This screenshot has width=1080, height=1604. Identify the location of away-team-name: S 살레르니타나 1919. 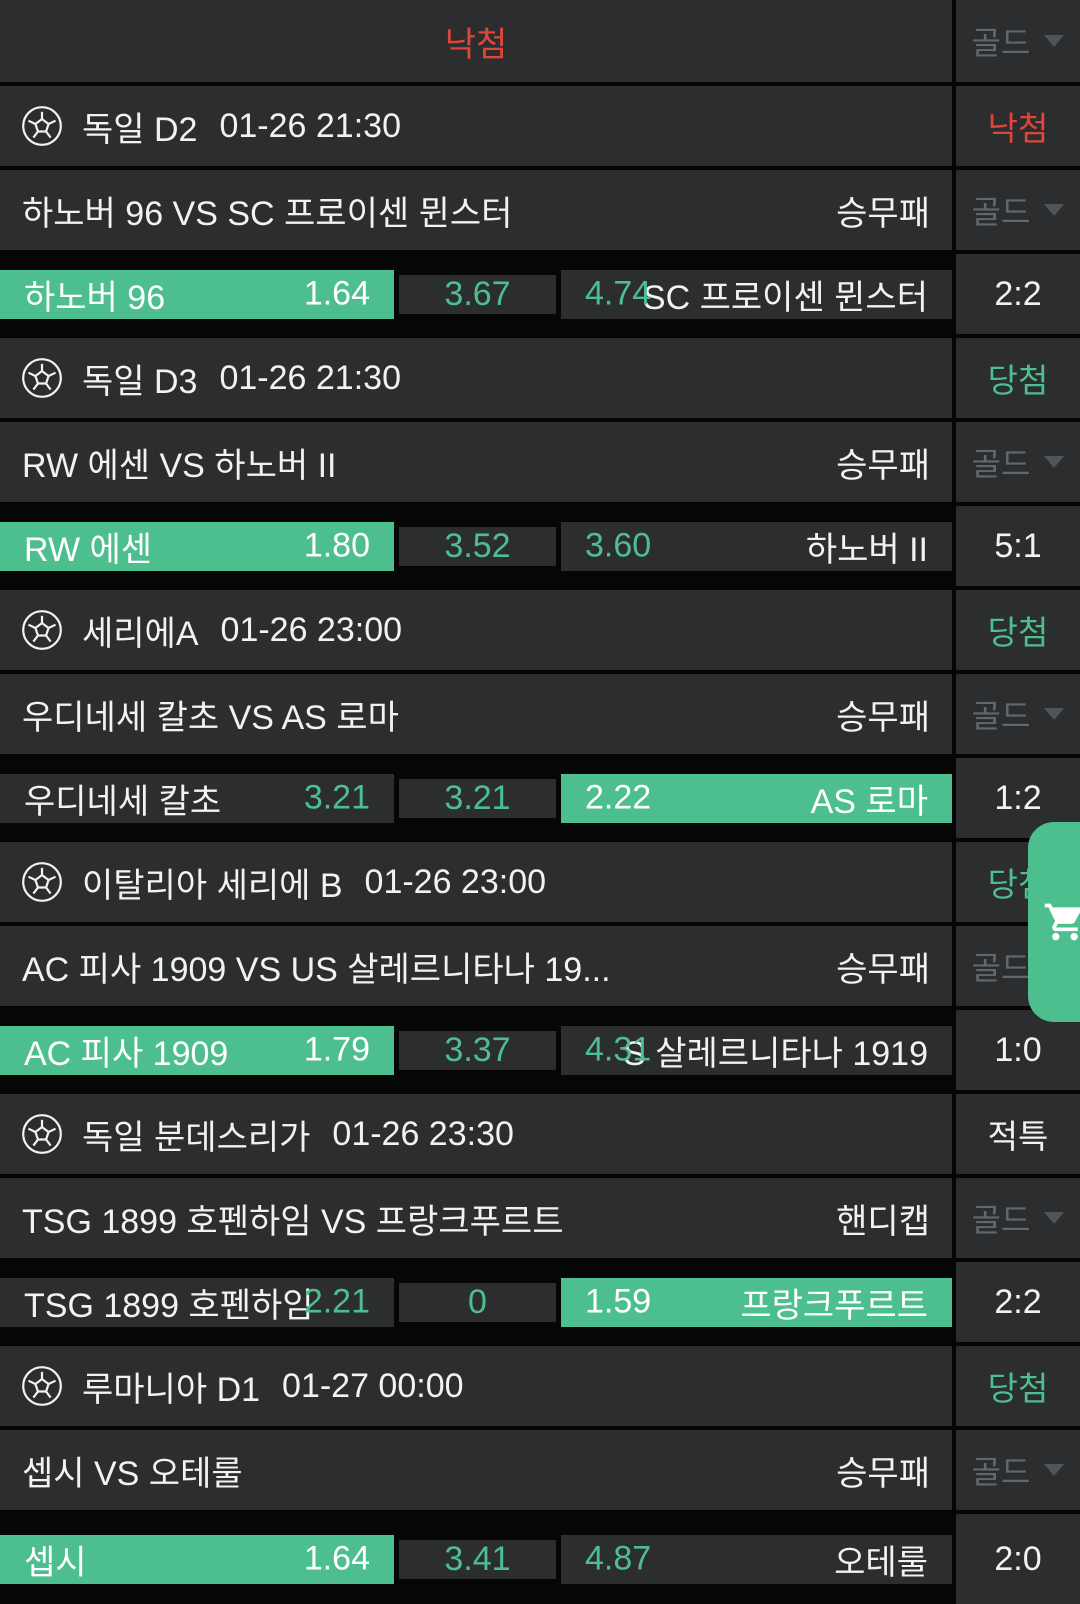
(775, 1053).